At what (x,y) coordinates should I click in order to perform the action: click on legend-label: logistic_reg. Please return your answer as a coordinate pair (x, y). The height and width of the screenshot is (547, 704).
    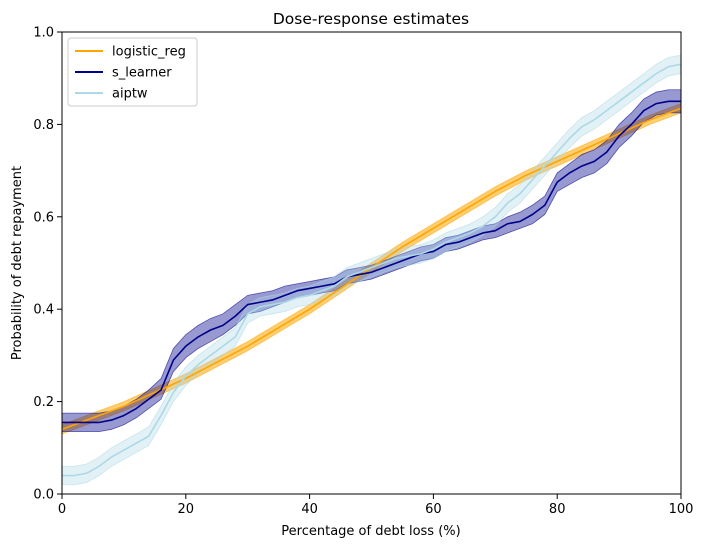
    Looking at the image, I should click on (149, 52).